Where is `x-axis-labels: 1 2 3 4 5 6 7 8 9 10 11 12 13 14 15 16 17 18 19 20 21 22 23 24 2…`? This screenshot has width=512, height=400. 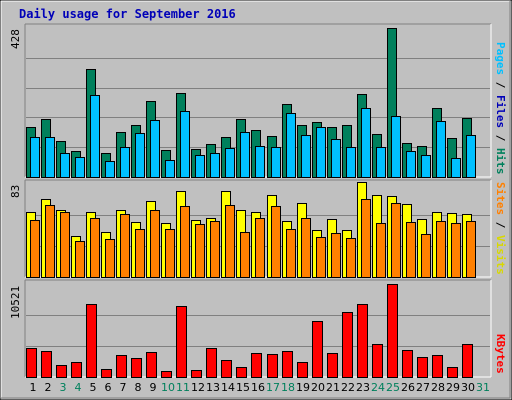
x-axis-labels: 1 2 3 4 5 6 7 8 9 10 11 12 13 14 15 16 17 18 19 20 21 22 23 24 2… is located at coordinates (256, 389).